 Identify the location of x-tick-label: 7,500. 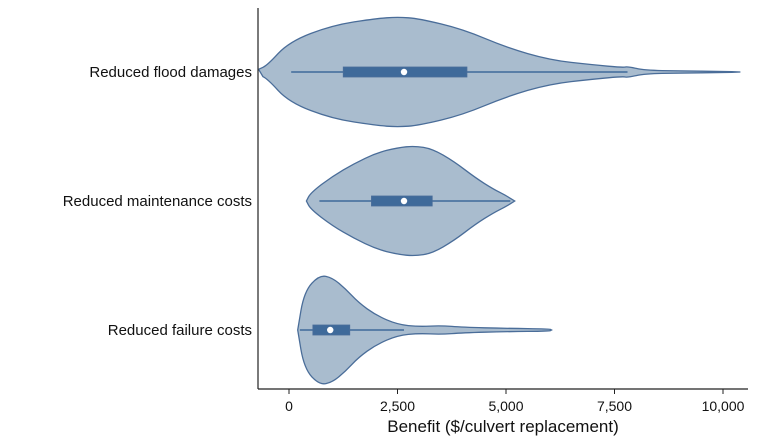
(614, 406).